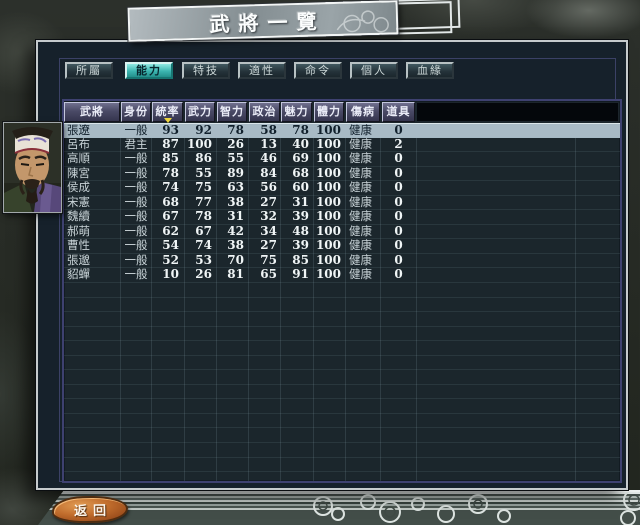 Image resolution: width=640 pixels, height=525 pixels. I want to click on cloud-engraving-icon, so click(362, 21).